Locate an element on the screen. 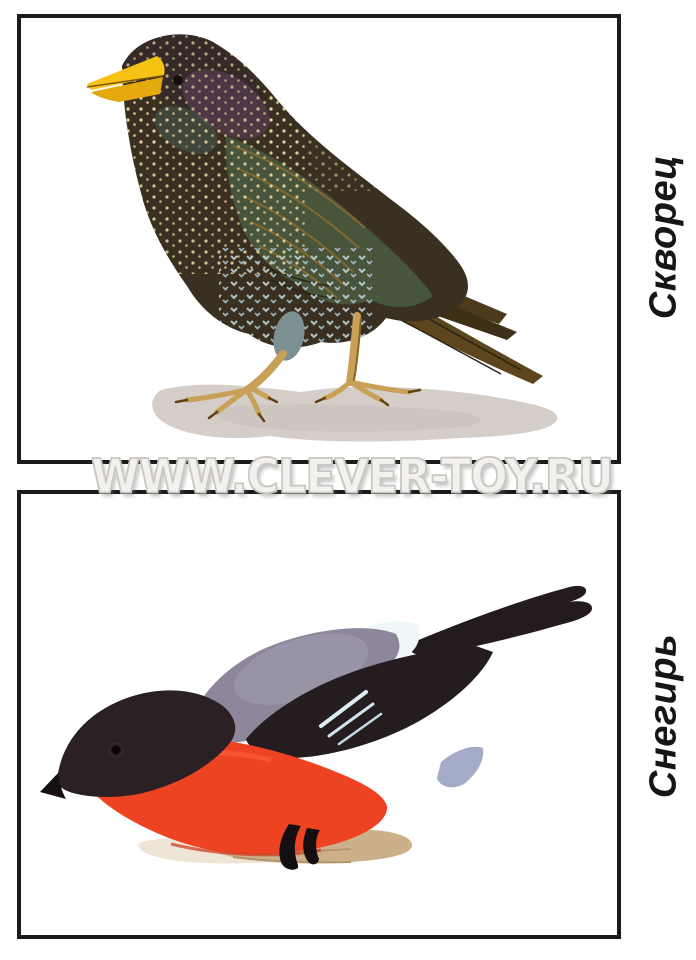 This screenshot has width=696, height=960. starling-legs is located at coordinates (298, 367).